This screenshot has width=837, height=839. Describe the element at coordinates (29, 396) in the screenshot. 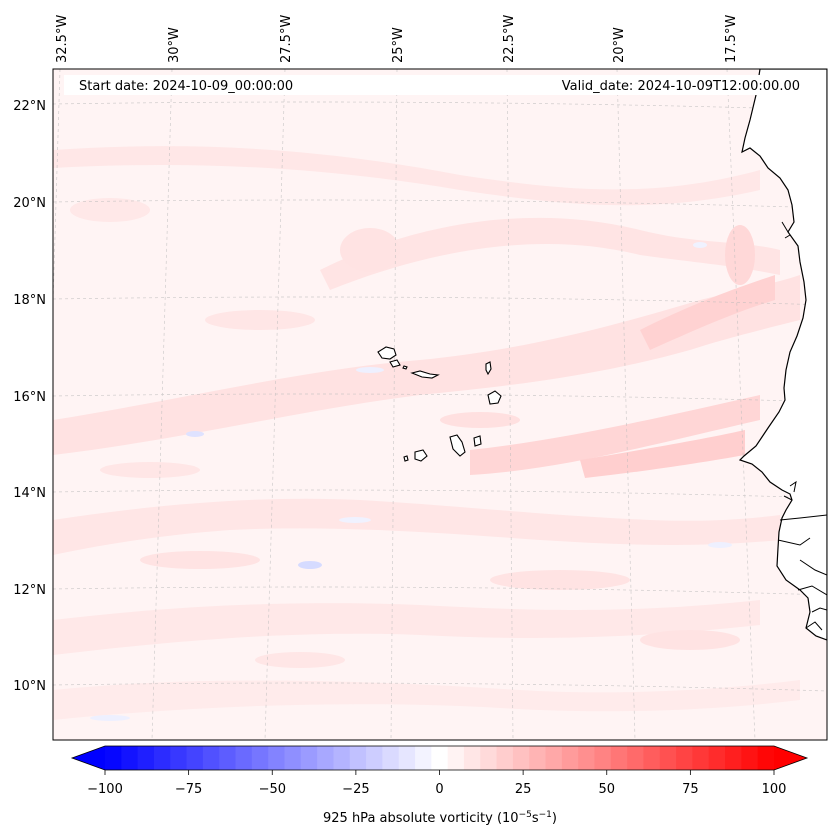

I see `latitude-labels: 22°N 20°N 18°N 16°N 14°N 12°N 10°N` at that location.